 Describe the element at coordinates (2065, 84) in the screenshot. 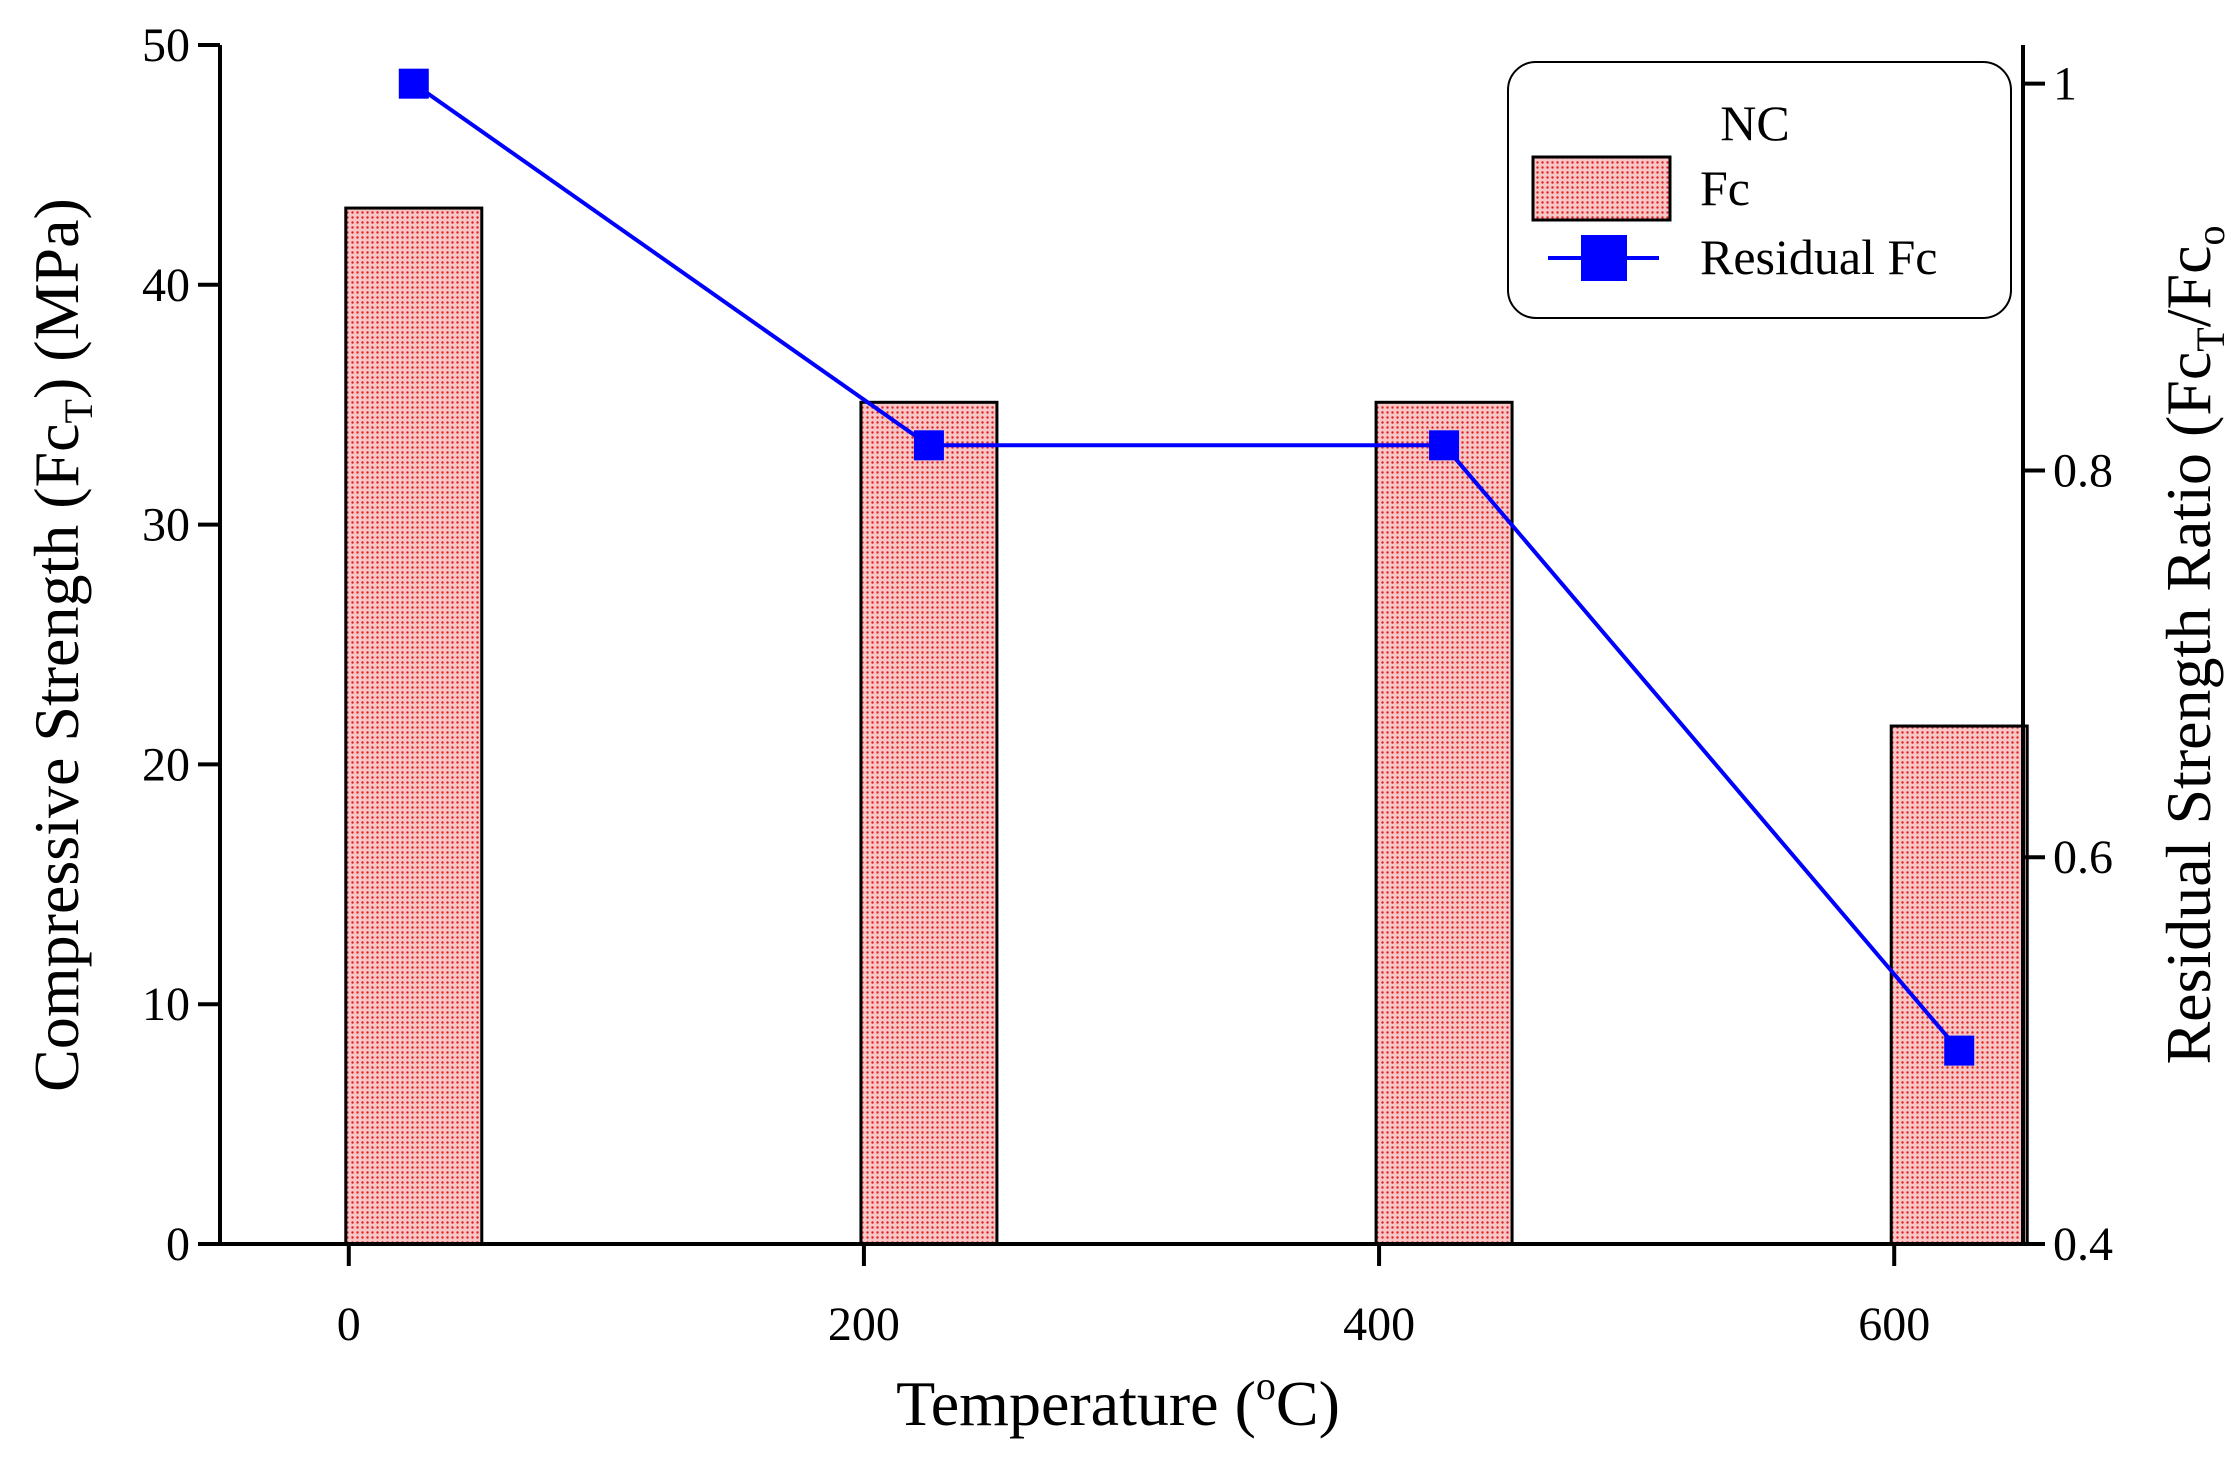

I see `y-right-tick-label: 1` at that location.